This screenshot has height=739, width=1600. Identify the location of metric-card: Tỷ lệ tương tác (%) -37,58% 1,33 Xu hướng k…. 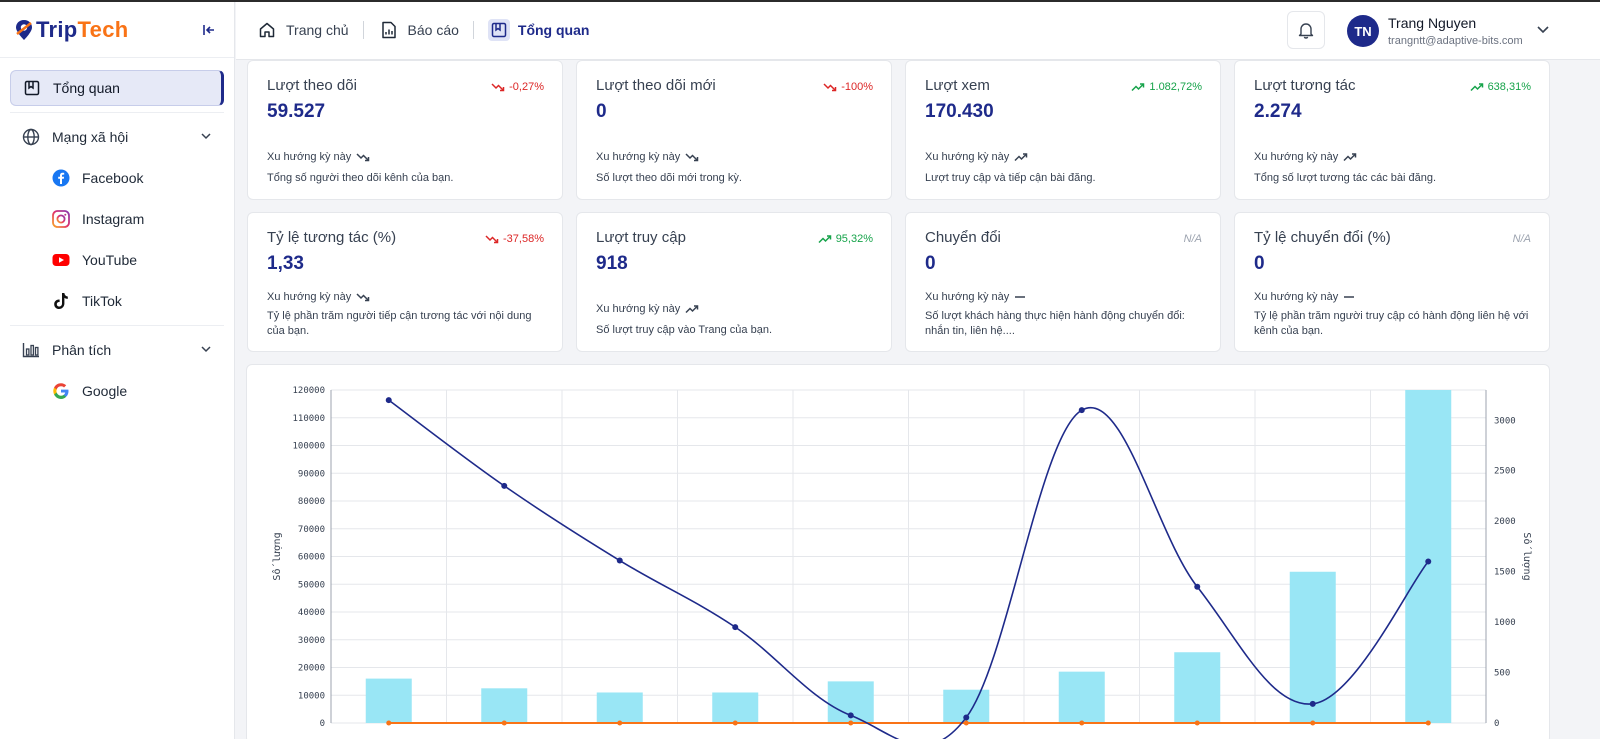
(405, 282).